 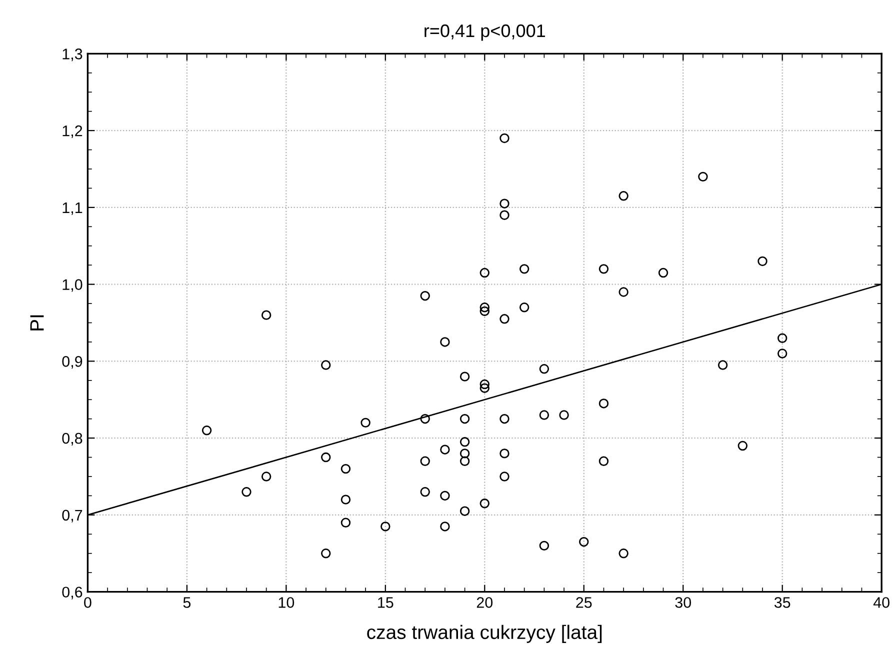 I want to click on x-tick-label: 20, so click(x=484, y=602).